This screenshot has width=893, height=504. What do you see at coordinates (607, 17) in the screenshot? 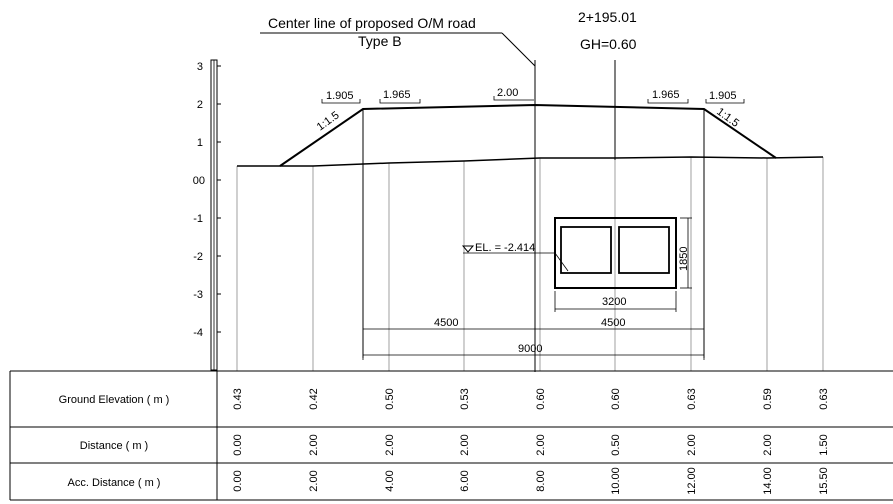
I see `chainage-text: 2+195.01` at bounding box center [607, 17].